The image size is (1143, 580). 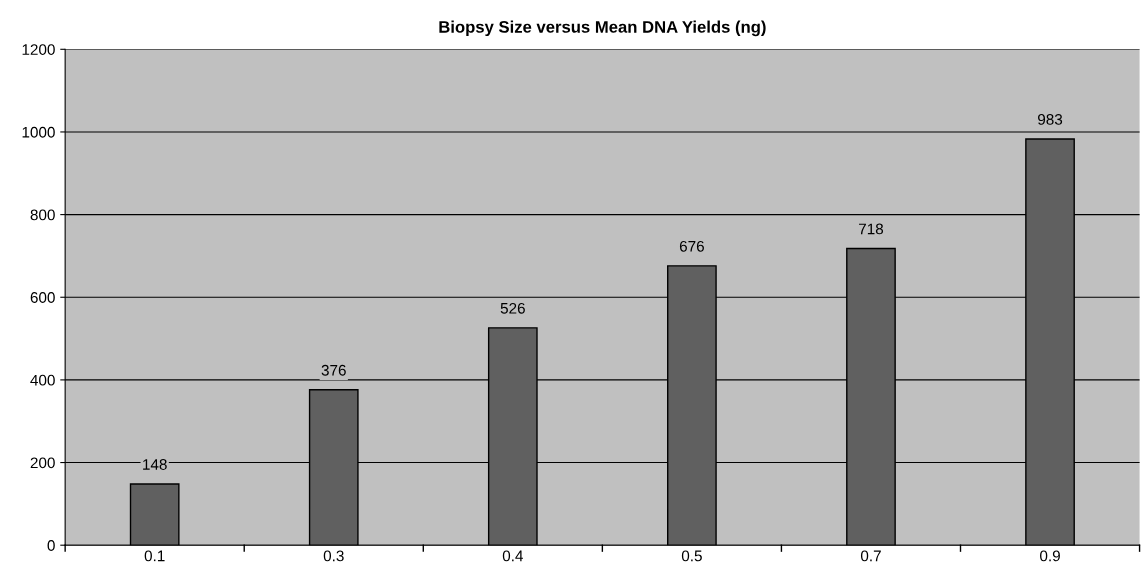 I want to click on x-tick-label: 0.7, so click(x=870, y=556).